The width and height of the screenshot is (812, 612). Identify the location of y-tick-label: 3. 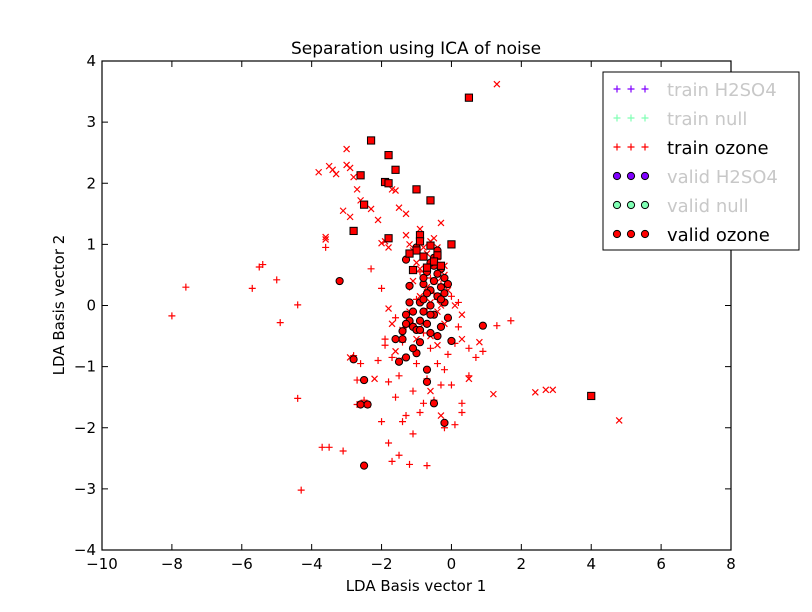
(91, 122).